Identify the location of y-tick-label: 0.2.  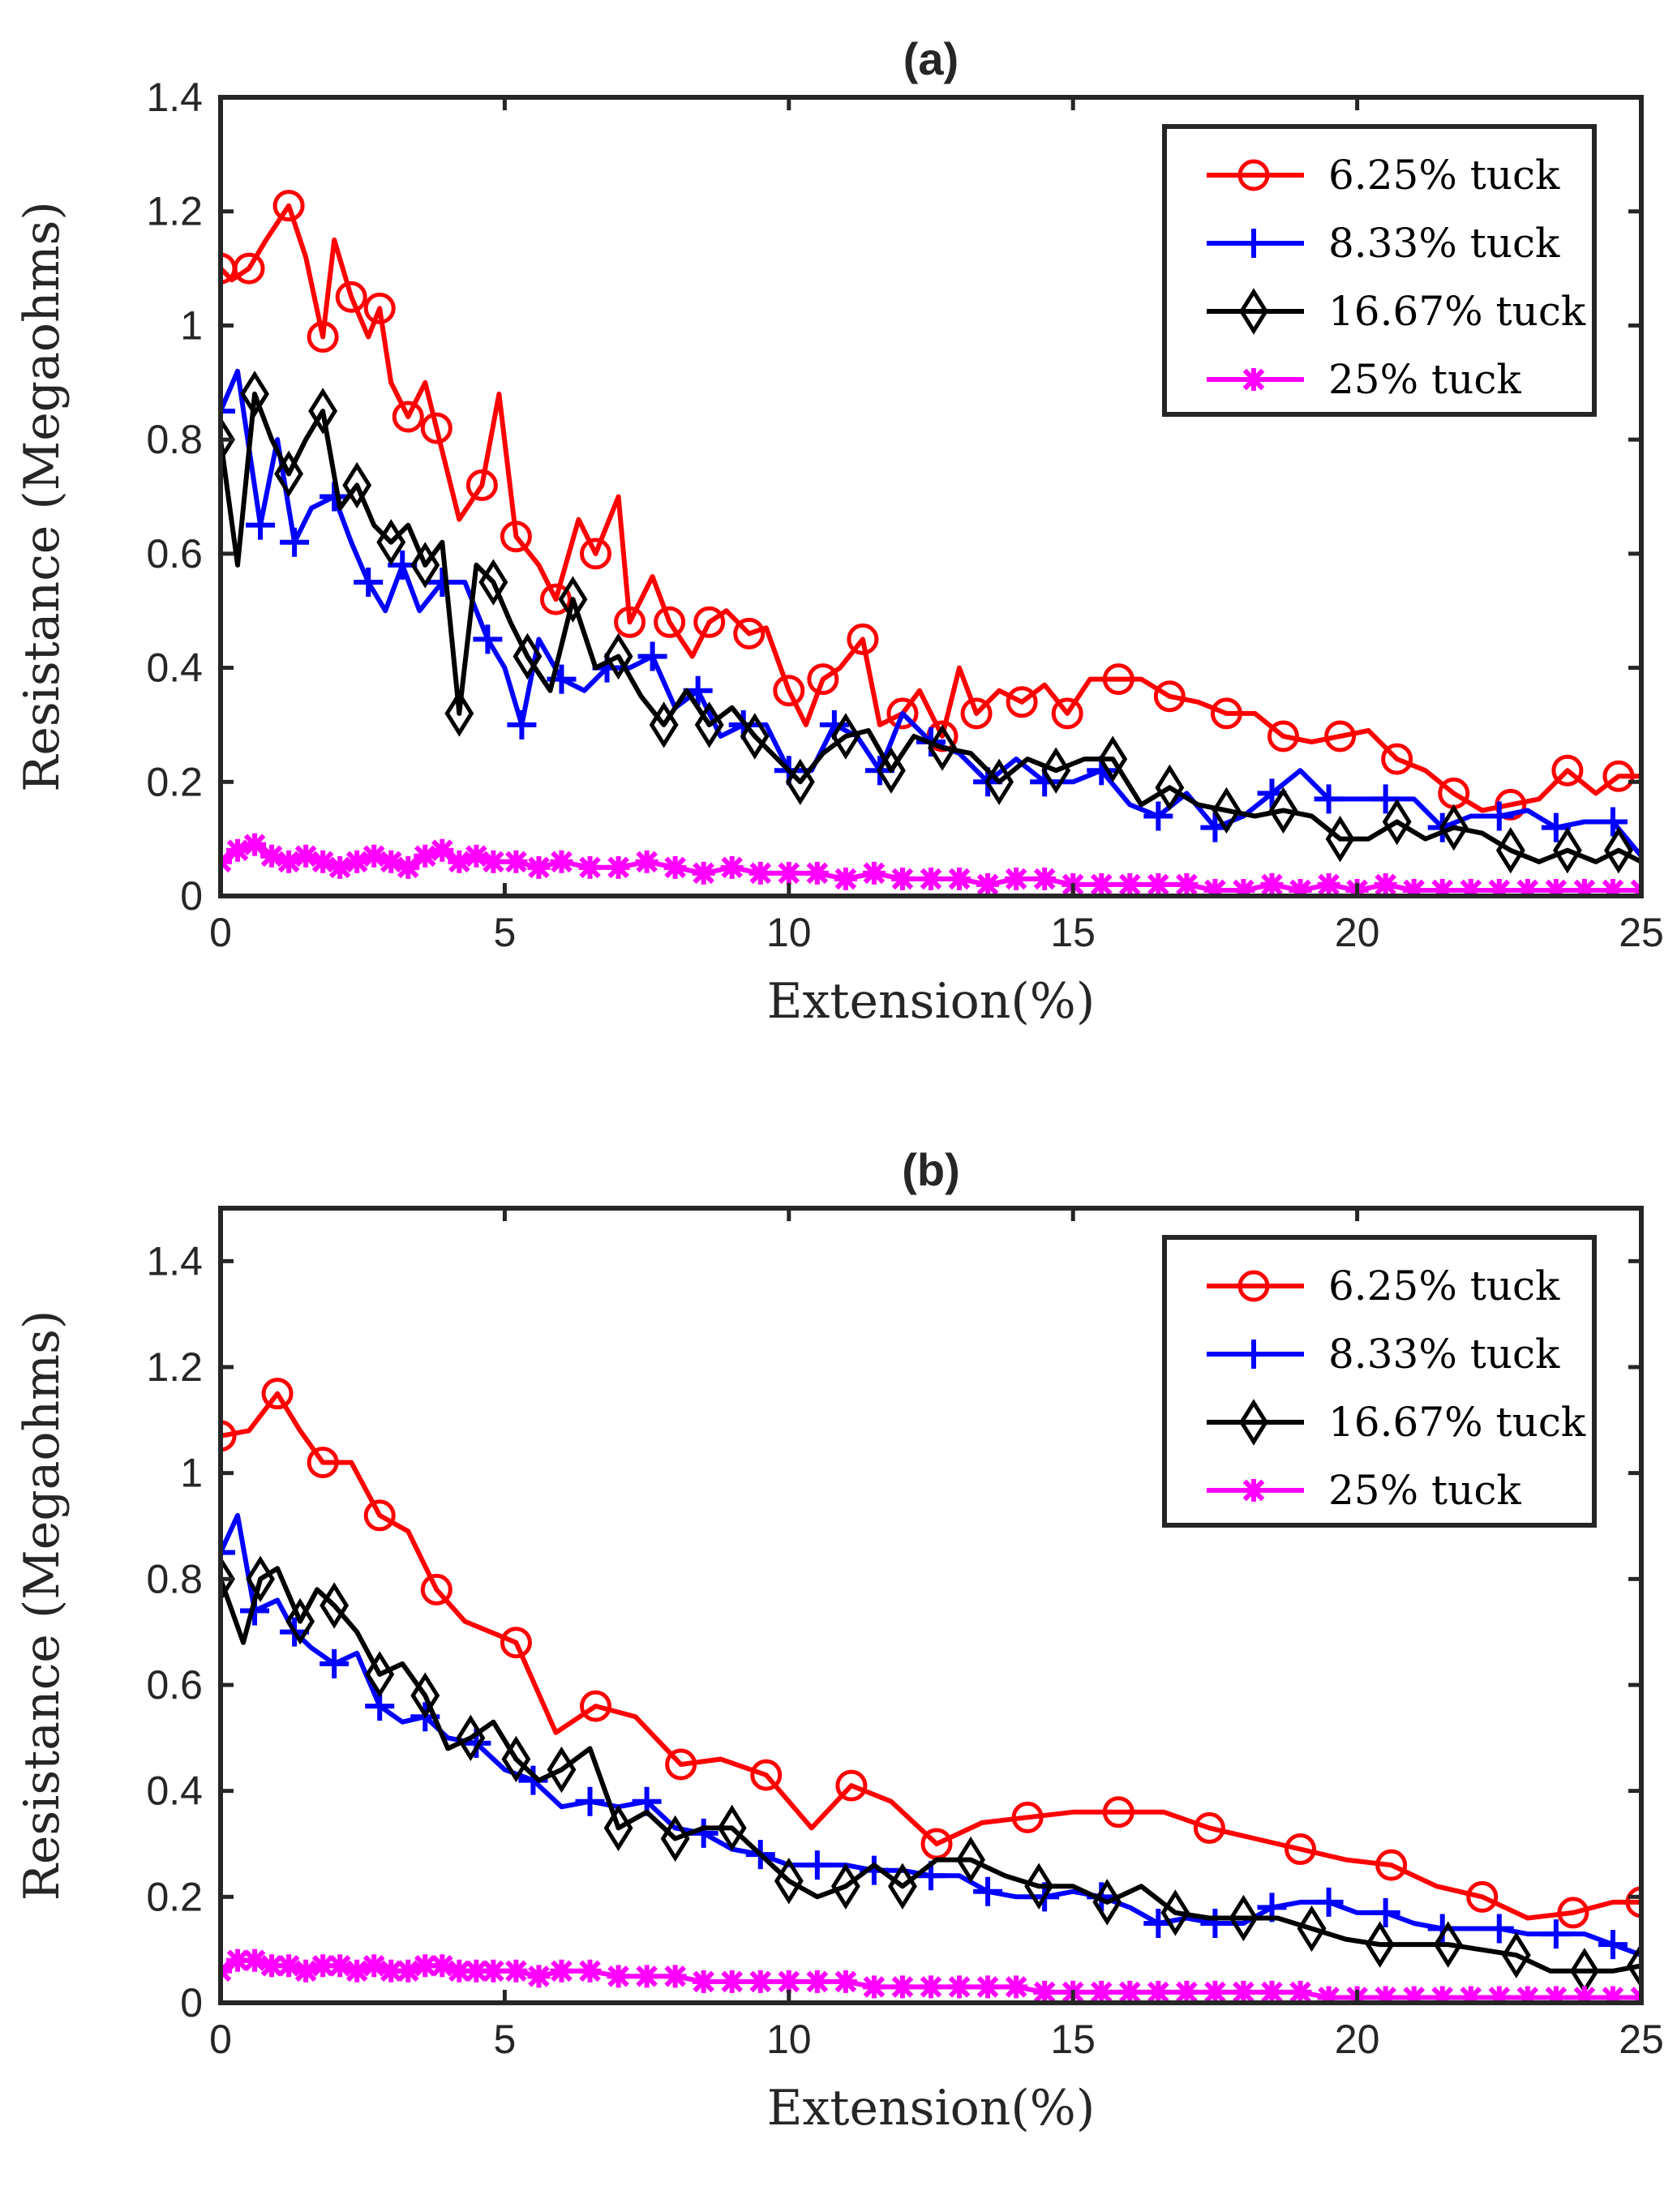
(174, 781).